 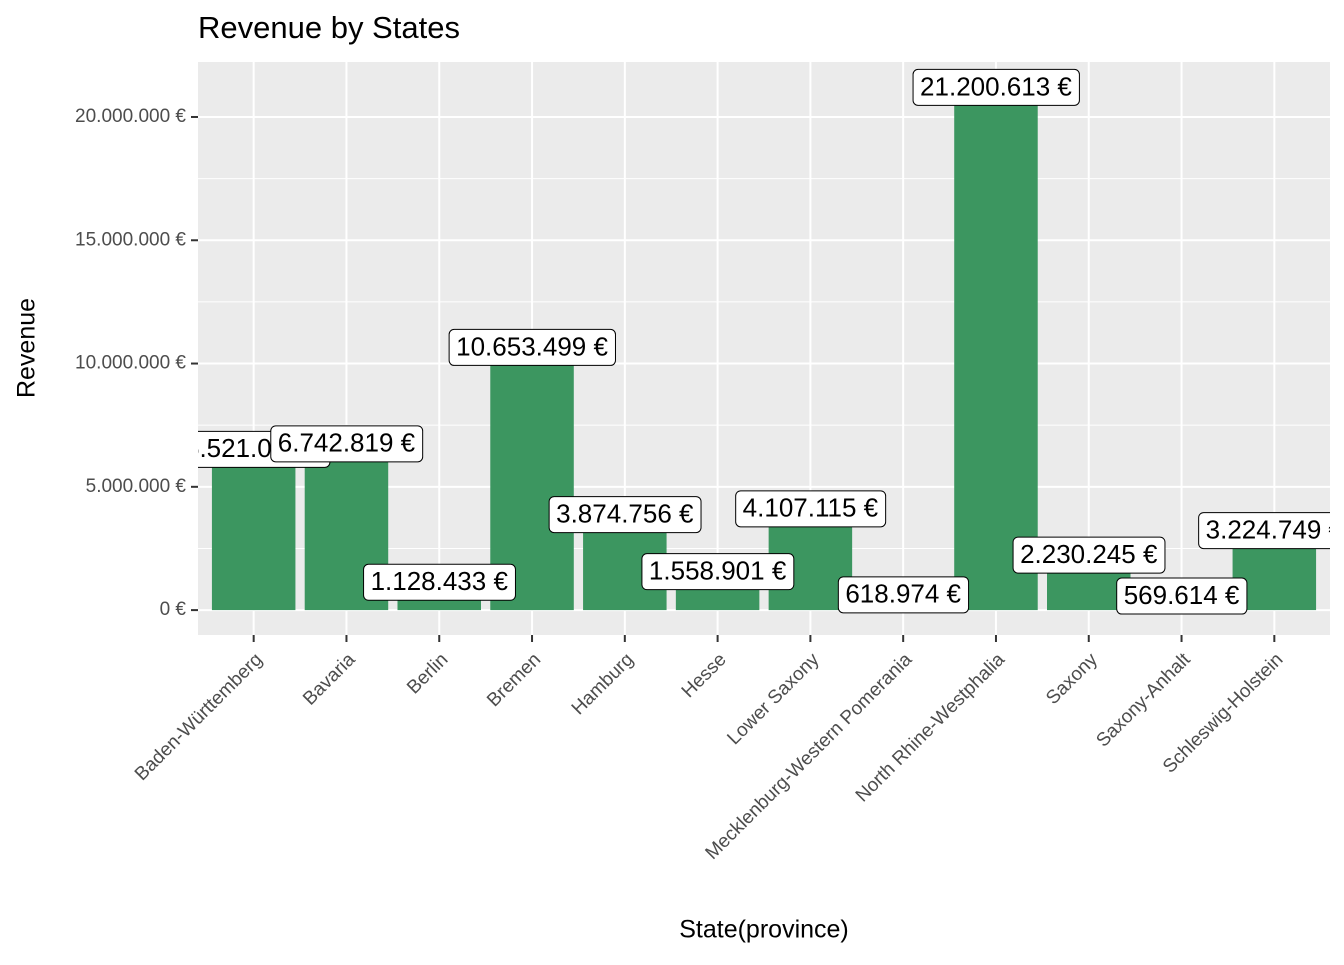 What do you see at coordinates (329, 27) in the screenshot?
I see `chart-title: Revenue by States` at bounding box center [329, 27].